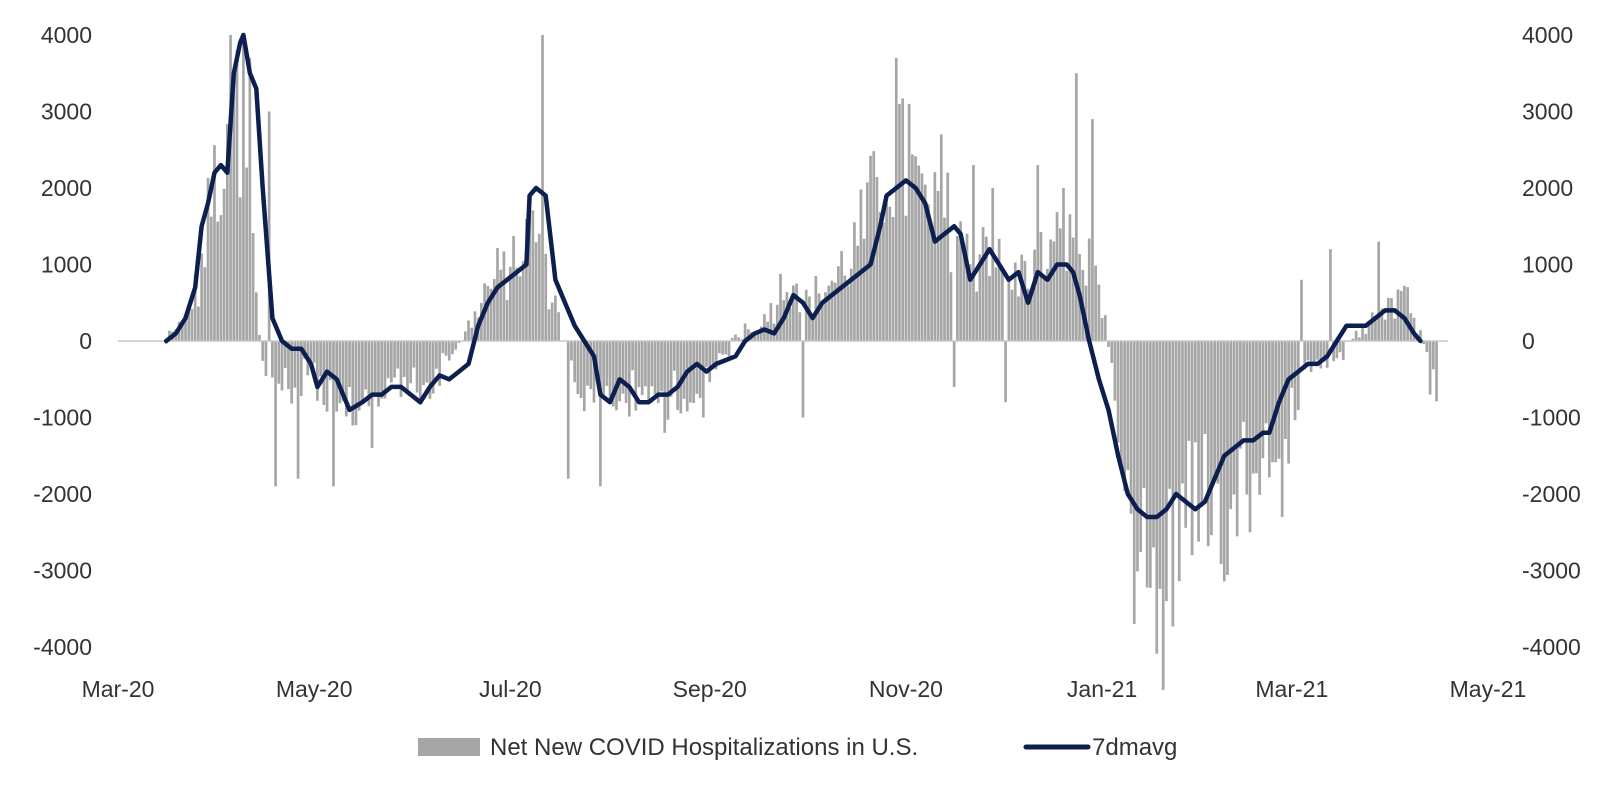 The height and width of the screenshot is (788, 1610). What do you see at coordinates (66, 112) in the screenshot?
I see `y-tick-left-1: 3000` at bounding box center [66, 112].